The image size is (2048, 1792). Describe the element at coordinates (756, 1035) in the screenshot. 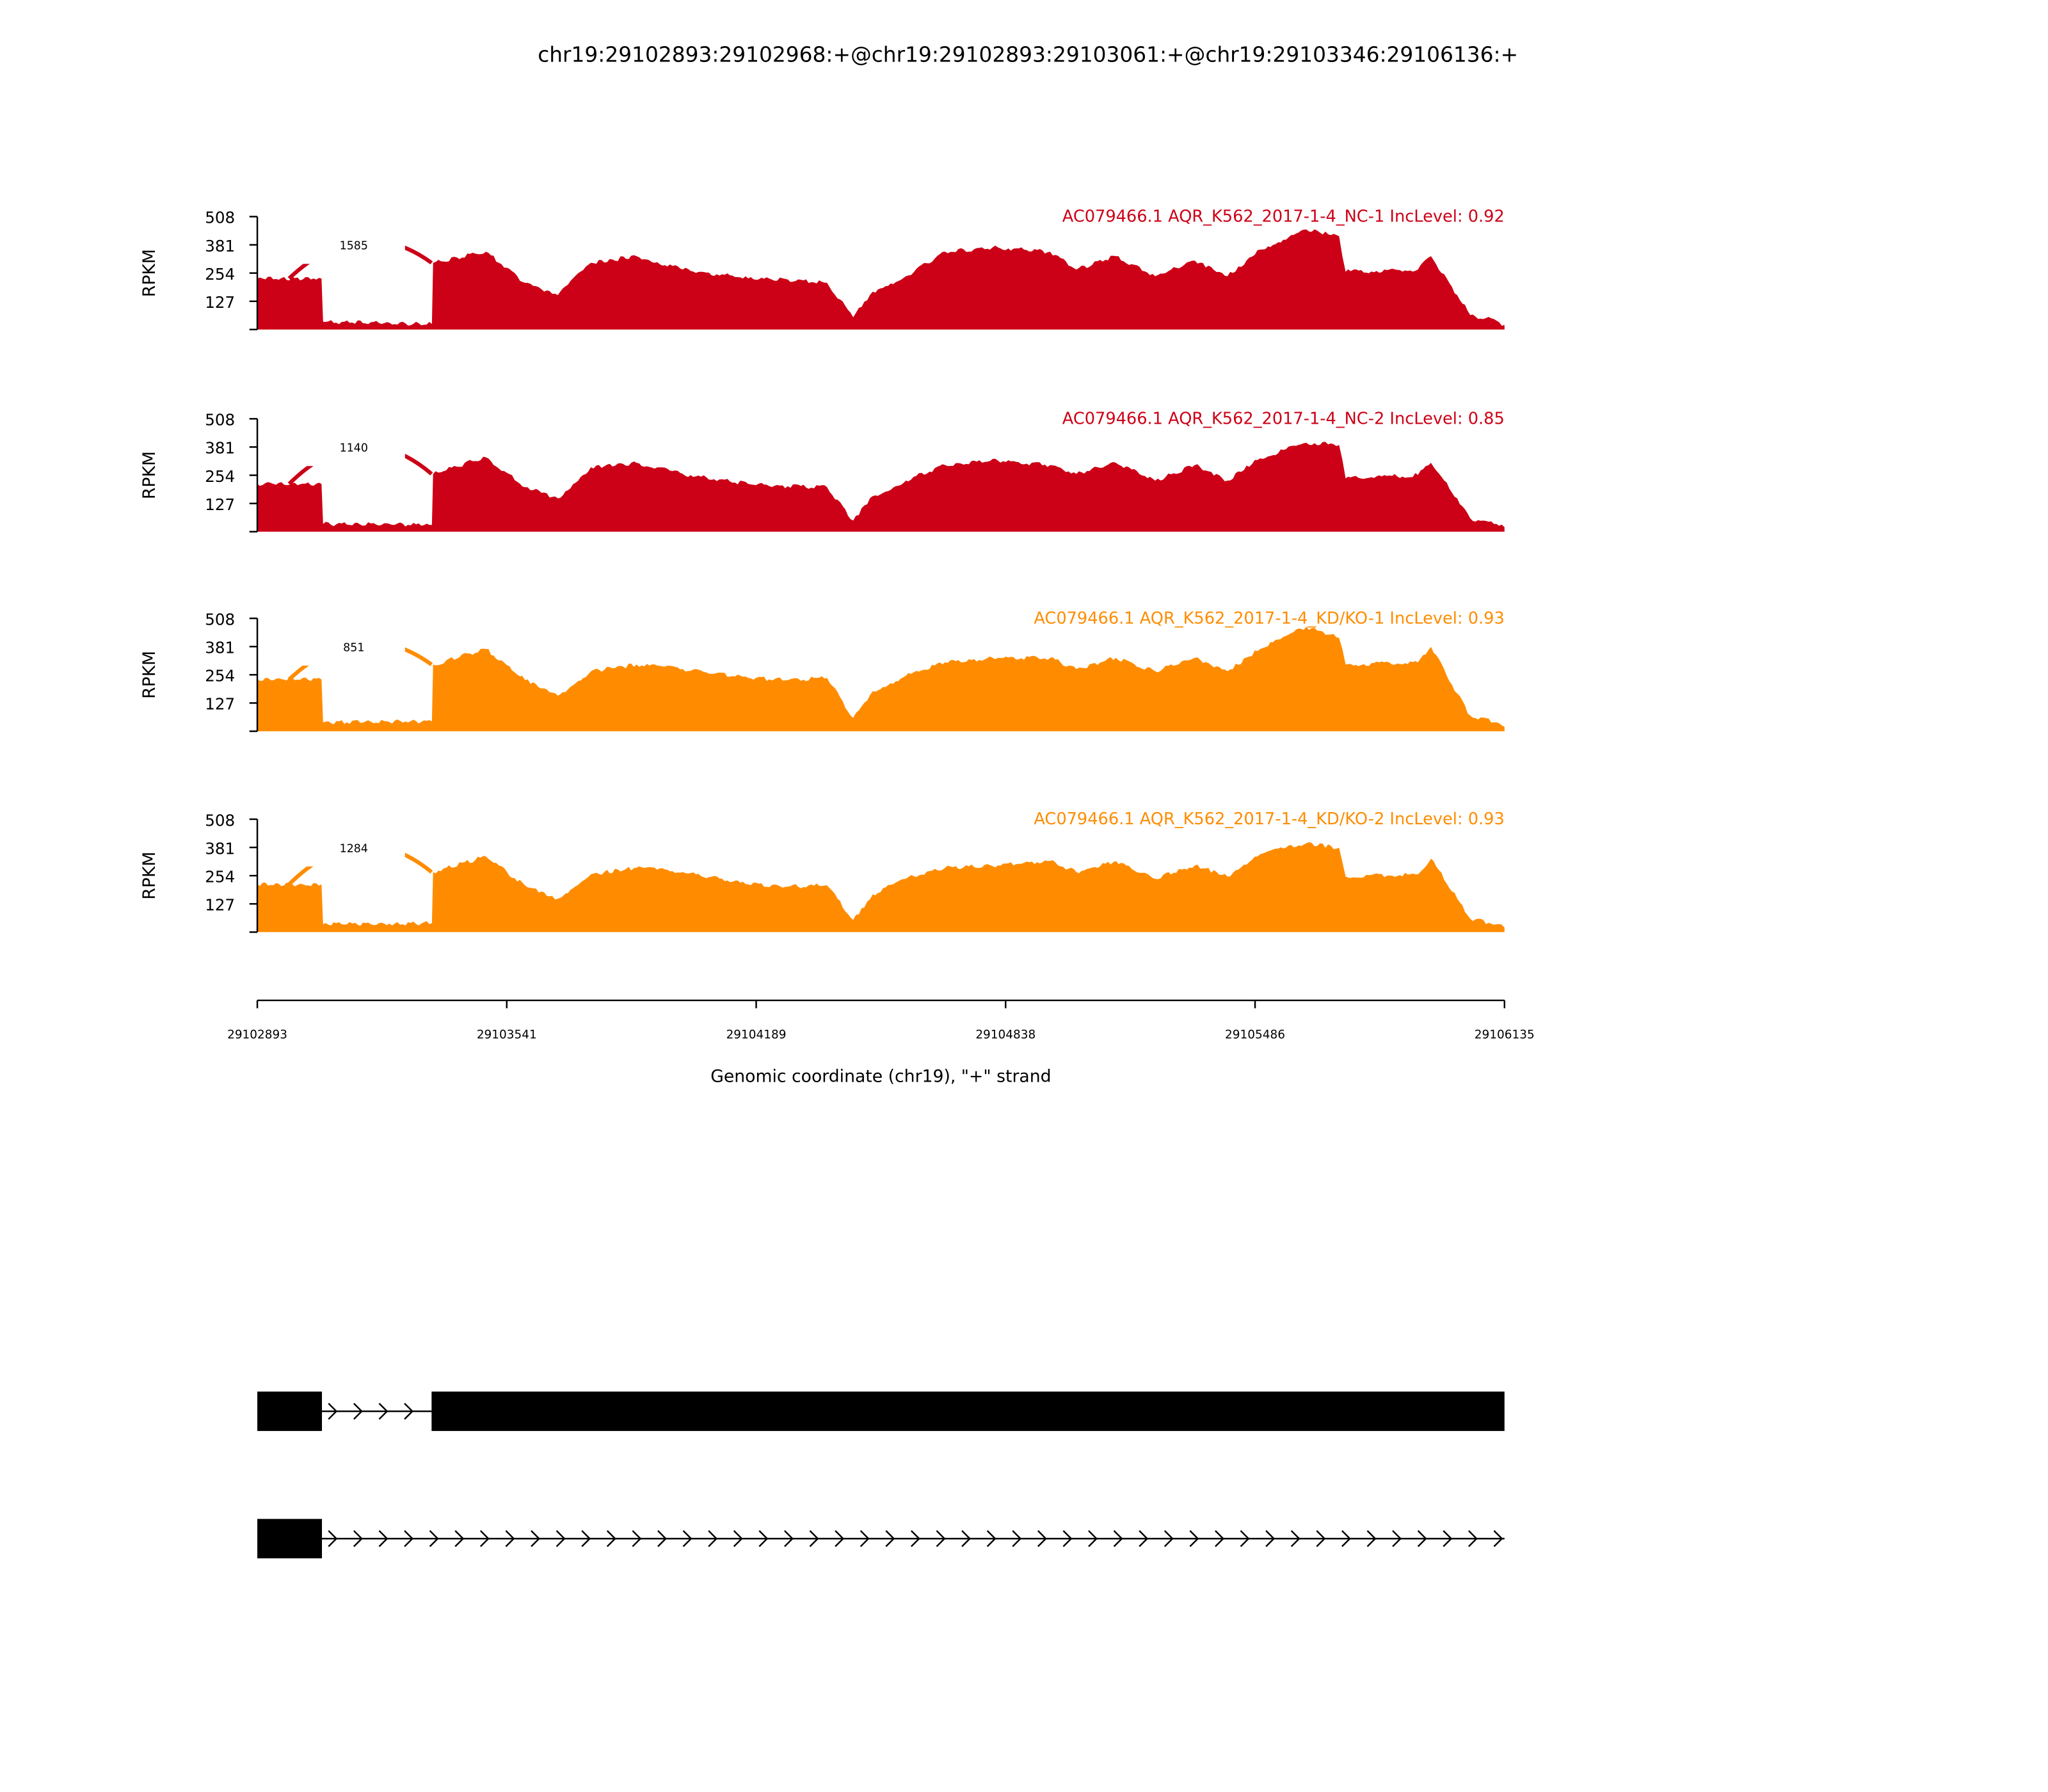

I see `x-tick-label: 29104189` at that location.